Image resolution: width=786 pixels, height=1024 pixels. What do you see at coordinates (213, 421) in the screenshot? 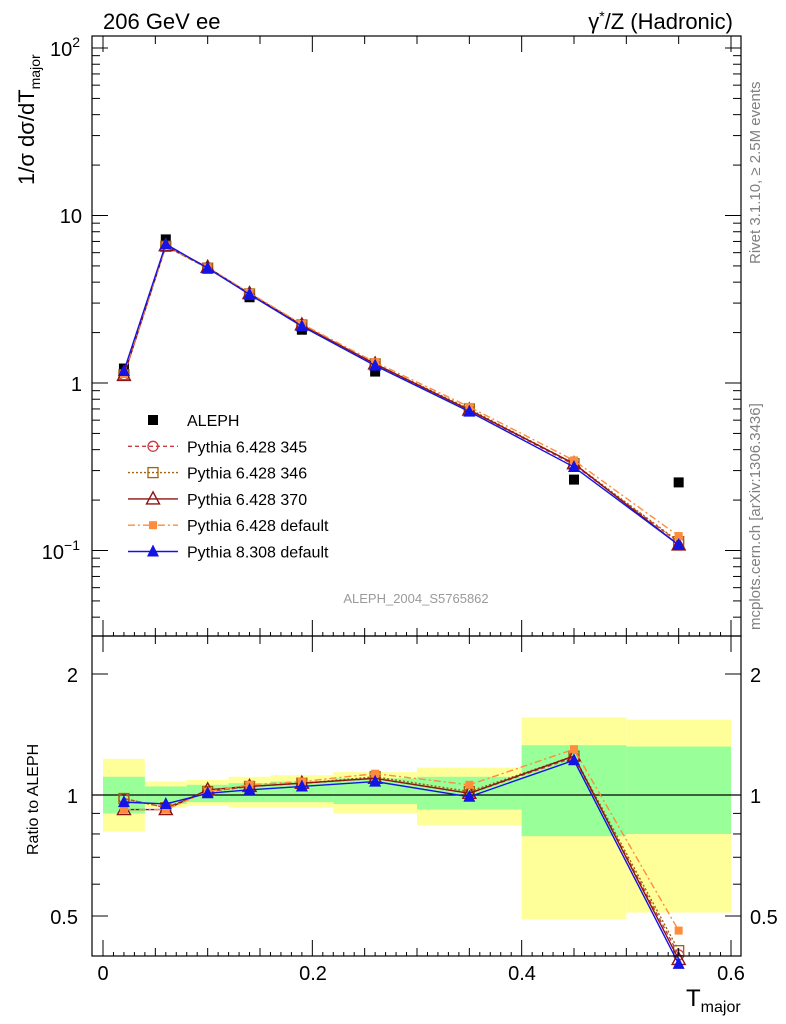
I see `legend-label-aleph: ALEPH` at bounding box center [213, 421].